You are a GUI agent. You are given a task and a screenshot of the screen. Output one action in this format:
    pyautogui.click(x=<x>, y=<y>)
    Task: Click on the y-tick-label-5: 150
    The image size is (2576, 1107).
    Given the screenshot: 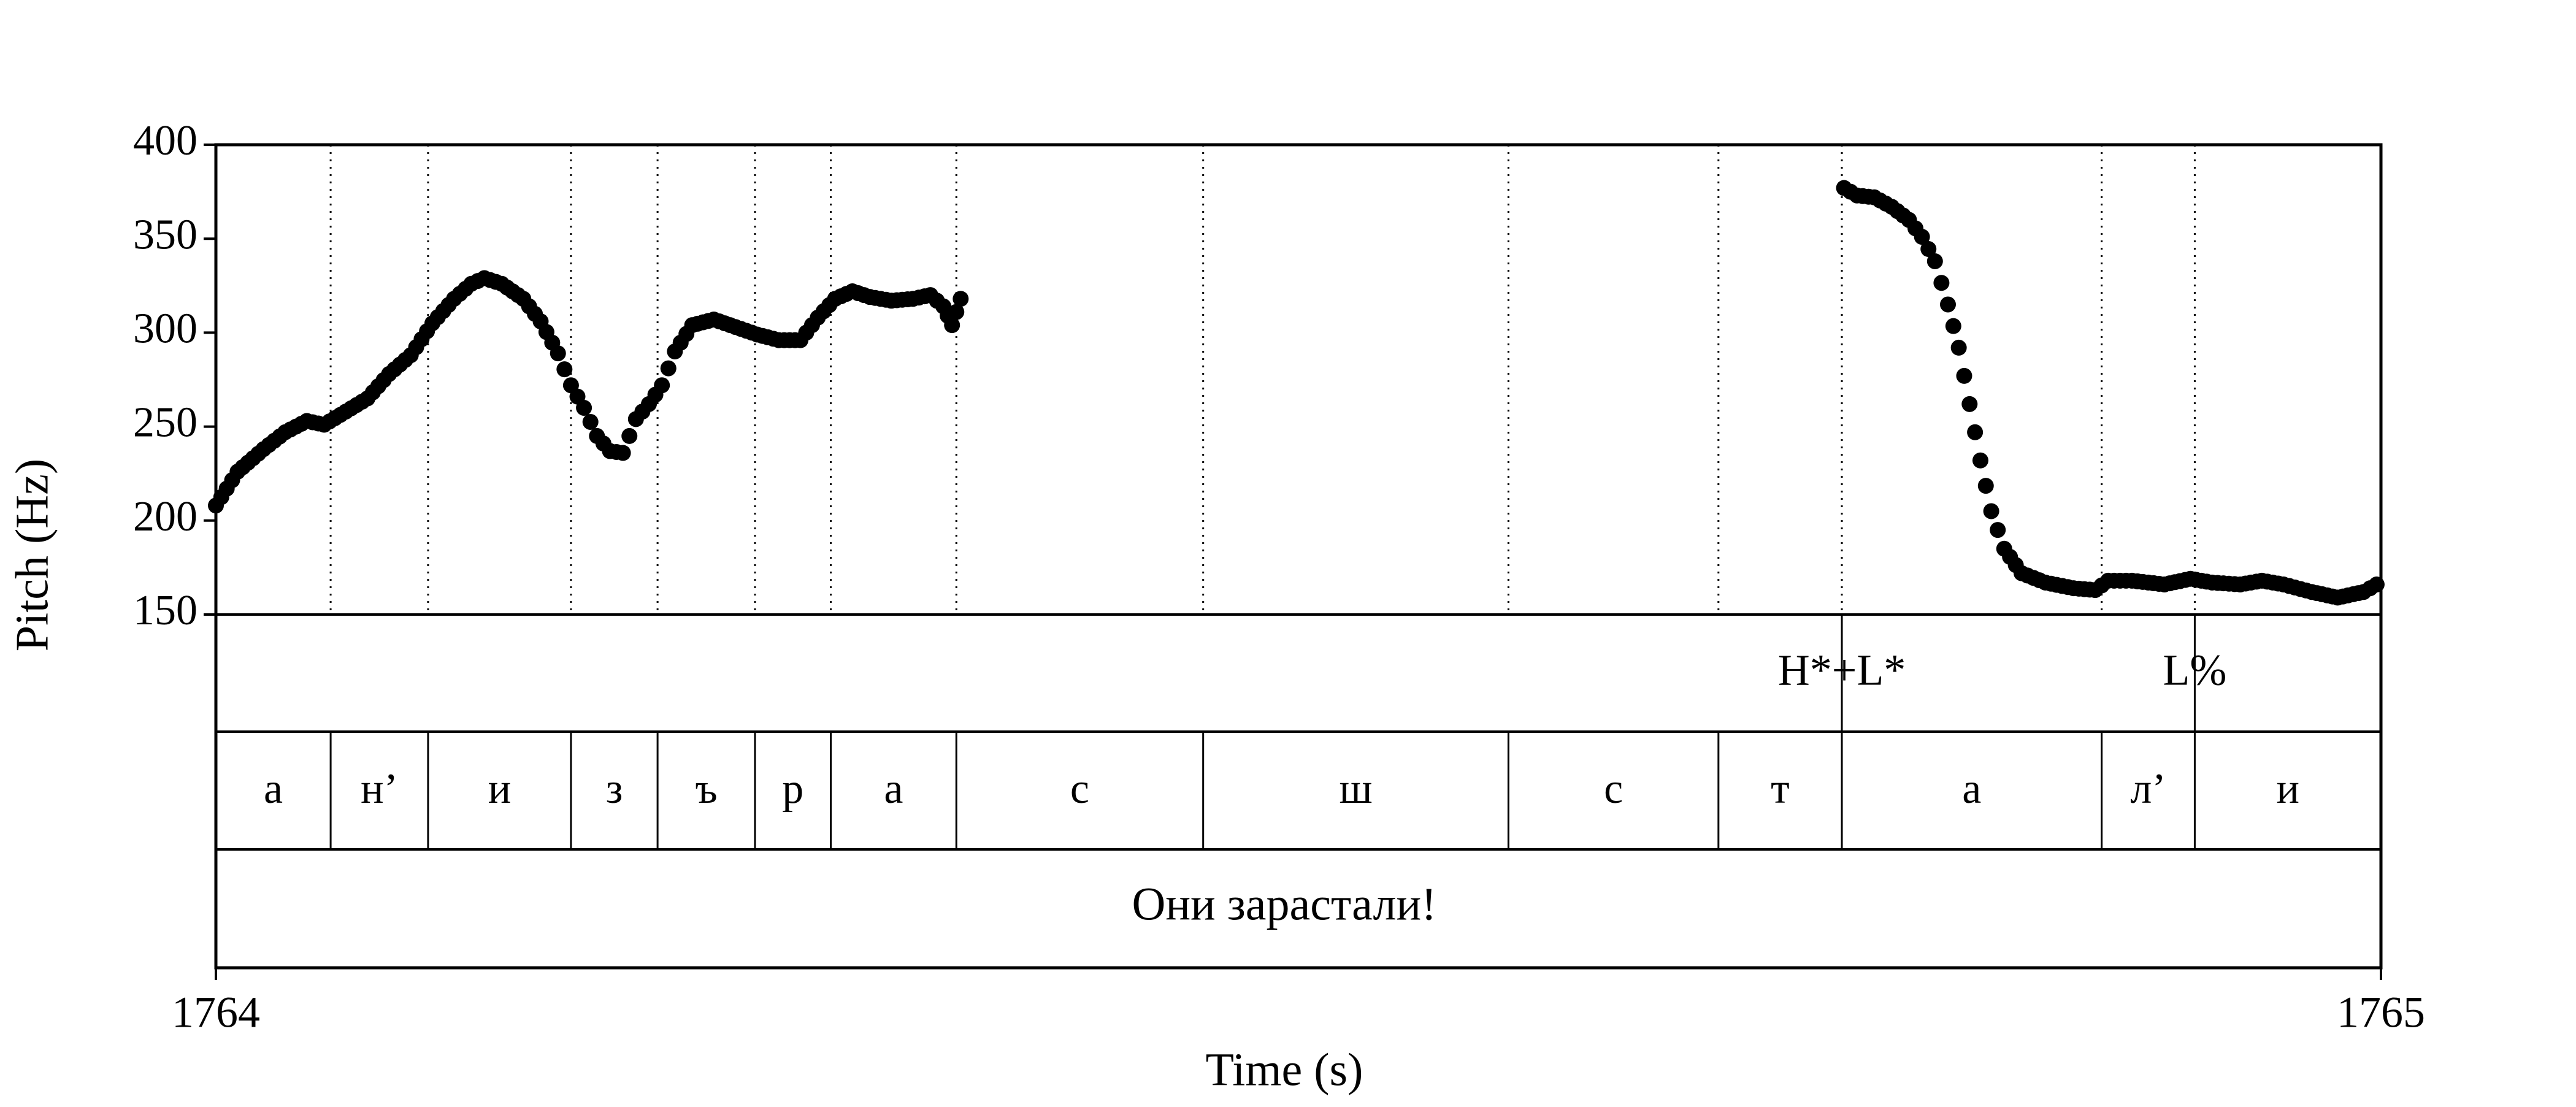 What is the action you would take?
    pyautogui.click(x=165, y=610)
    